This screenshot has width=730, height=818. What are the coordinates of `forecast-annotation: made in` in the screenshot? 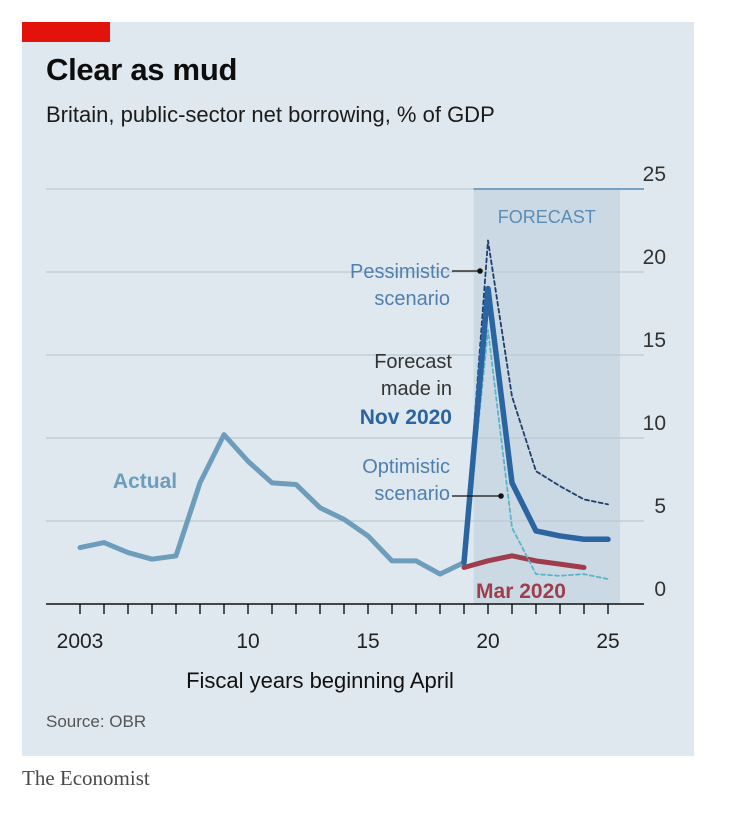 It's located at (416, 389).